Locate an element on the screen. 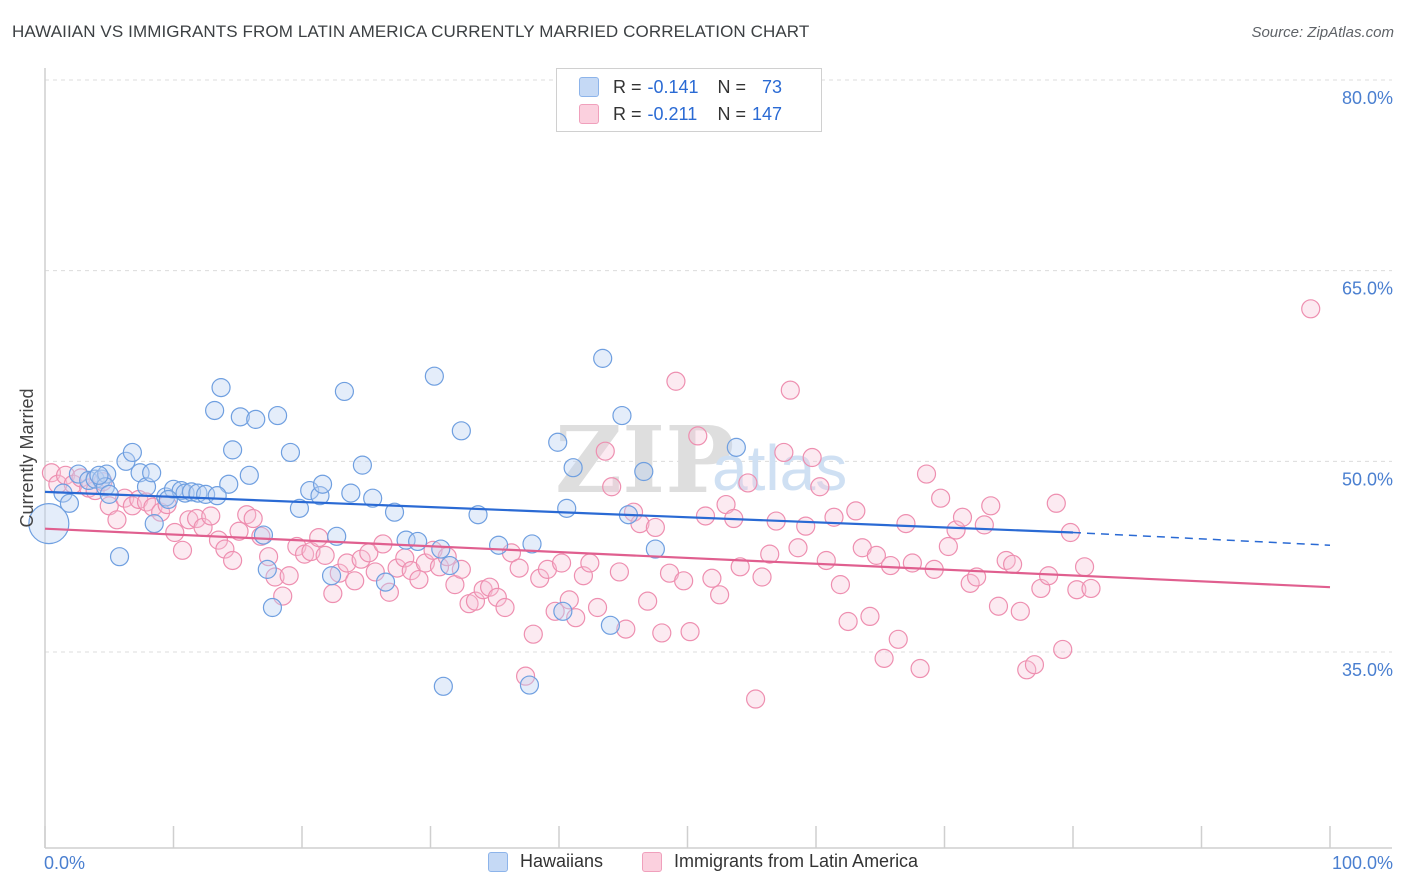 The image size is (1406, 892). series-legend: Hawaiians Immigrants from Latin America is located at coordinates (703, 865).